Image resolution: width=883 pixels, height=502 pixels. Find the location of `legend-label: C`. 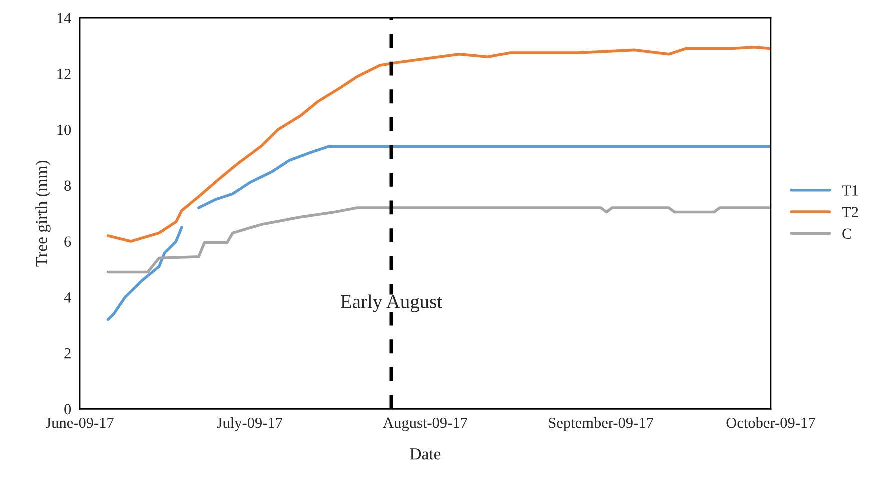

legend-label: C is located at coordinates (847, 234).